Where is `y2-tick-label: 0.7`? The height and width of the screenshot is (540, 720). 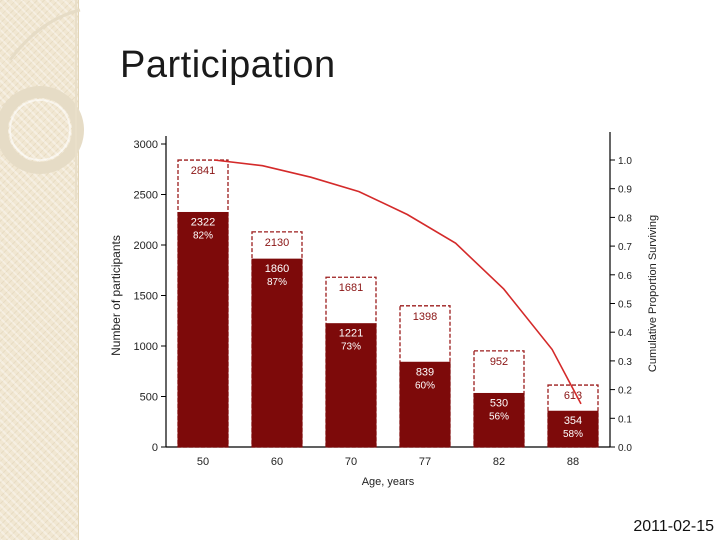 y2-tick-label: 0.7 is located at coordinates (625, 247).